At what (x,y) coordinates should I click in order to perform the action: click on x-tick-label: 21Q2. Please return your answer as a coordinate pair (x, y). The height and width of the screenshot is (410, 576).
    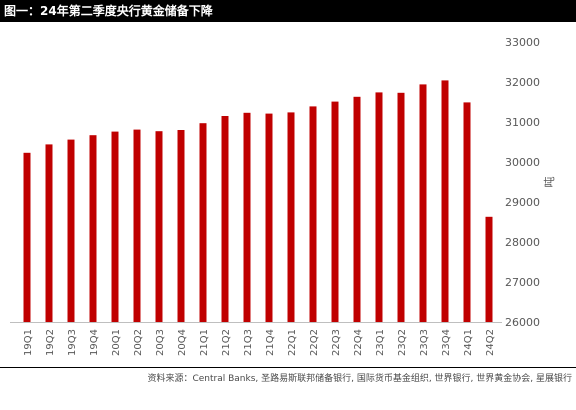
    Looking at the image, I should click on (226, 342).